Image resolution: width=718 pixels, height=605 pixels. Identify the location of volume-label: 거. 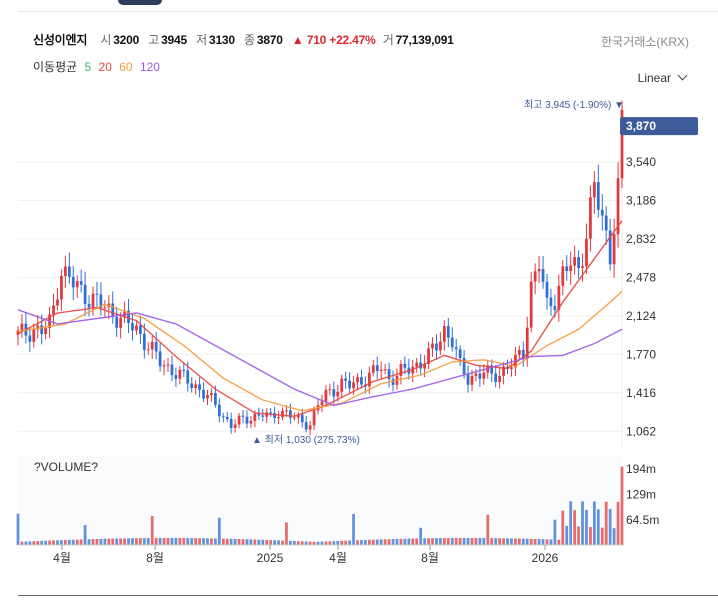
(388, 40).